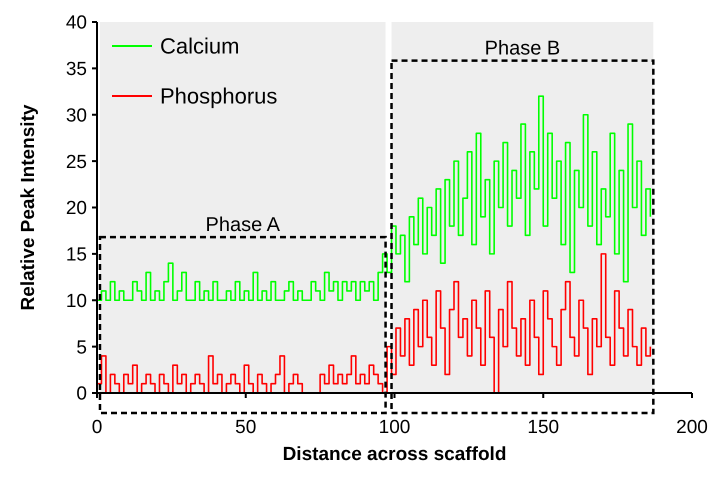 This screenshot has width=724, height=480. What do you see at coordinates (76, 209) in the screenshot?
I see `y-tick-label: 20` at bounding box center [76, 209].